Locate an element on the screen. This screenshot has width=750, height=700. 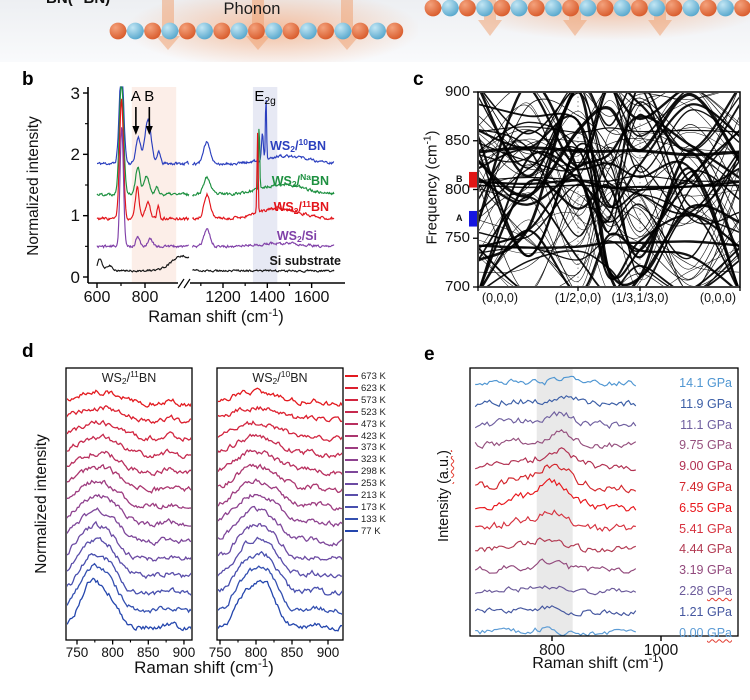
atomic-chain-canvas is located at coordinates (429, 25).